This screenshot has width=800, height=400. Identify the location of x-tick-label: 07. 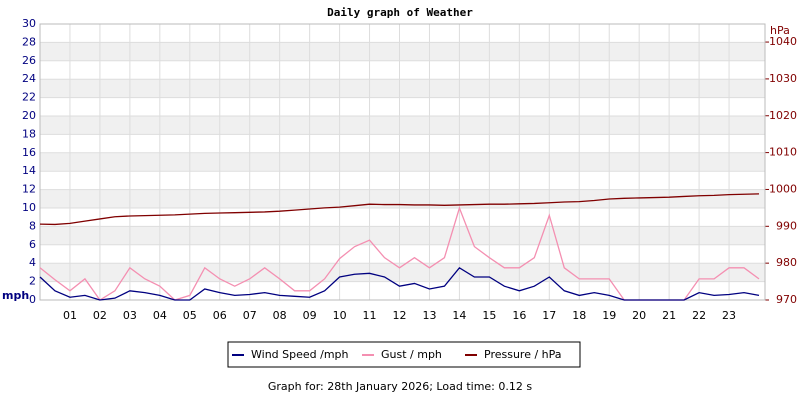
(250, 315).